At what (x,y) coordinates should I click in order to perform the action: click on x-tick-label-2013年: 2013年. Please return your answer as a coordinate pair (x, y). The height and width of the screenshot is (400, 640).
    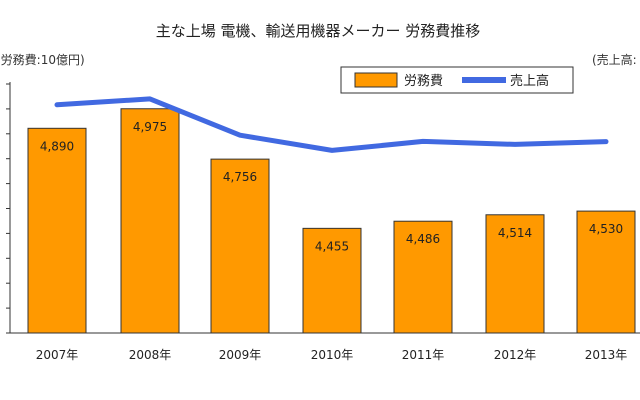
    Looking at the image, I should click on (606, 355).